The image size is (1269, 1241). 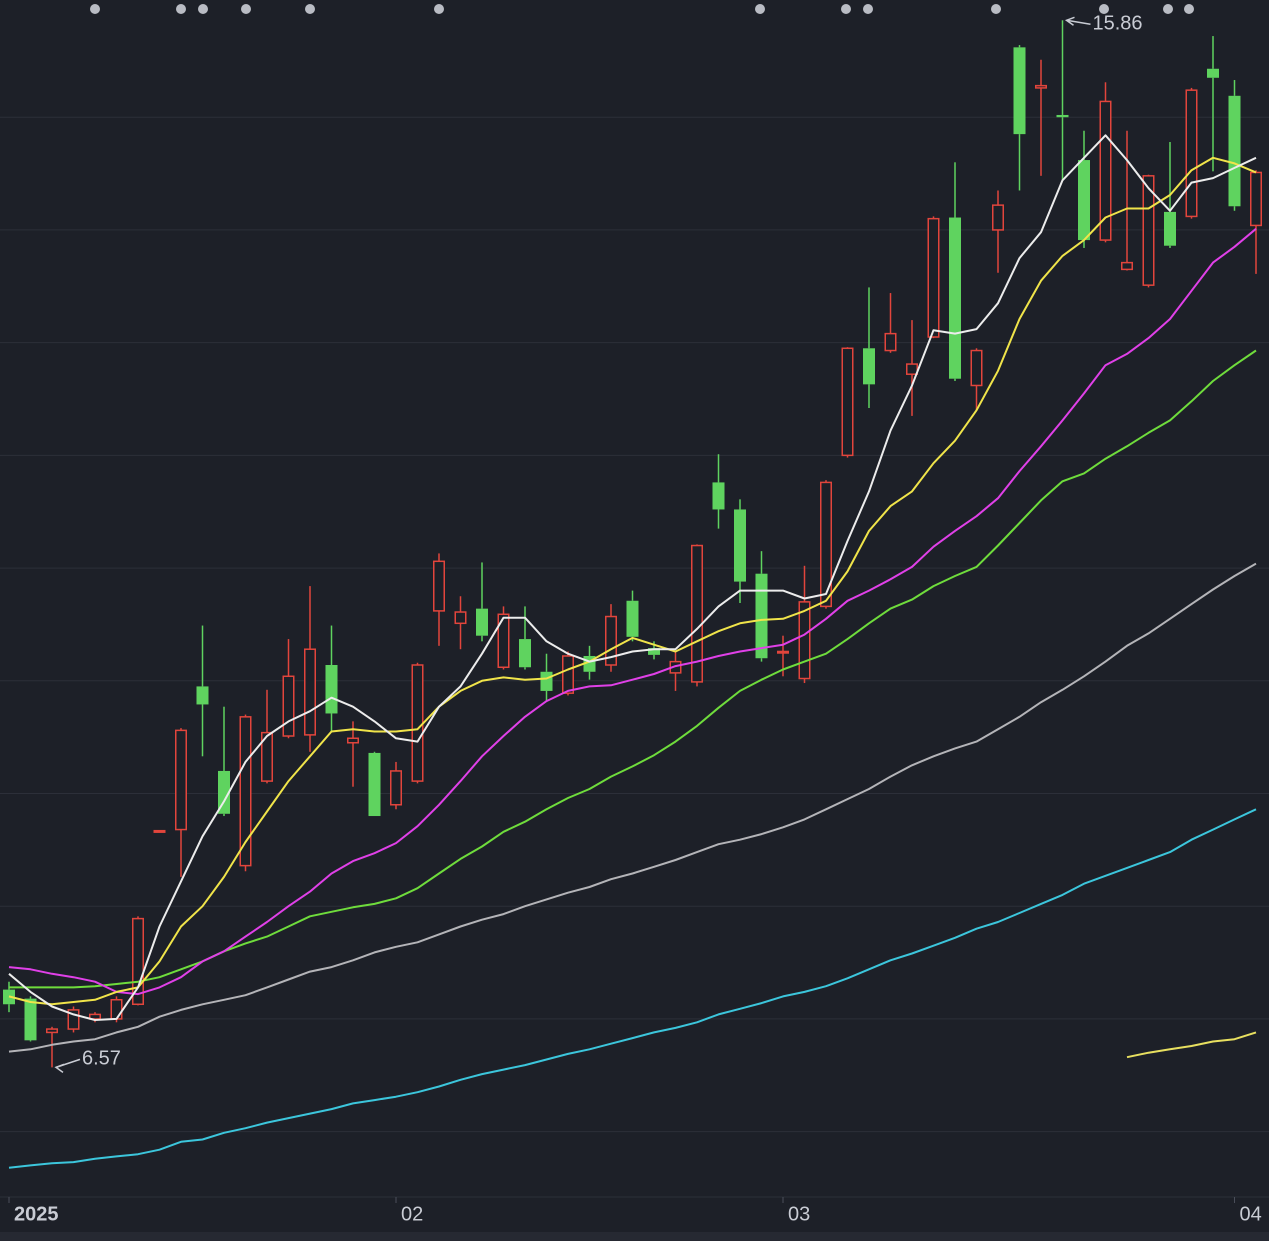 I want to click on x-tick-label: 2025, so click(x=36, y=1214).